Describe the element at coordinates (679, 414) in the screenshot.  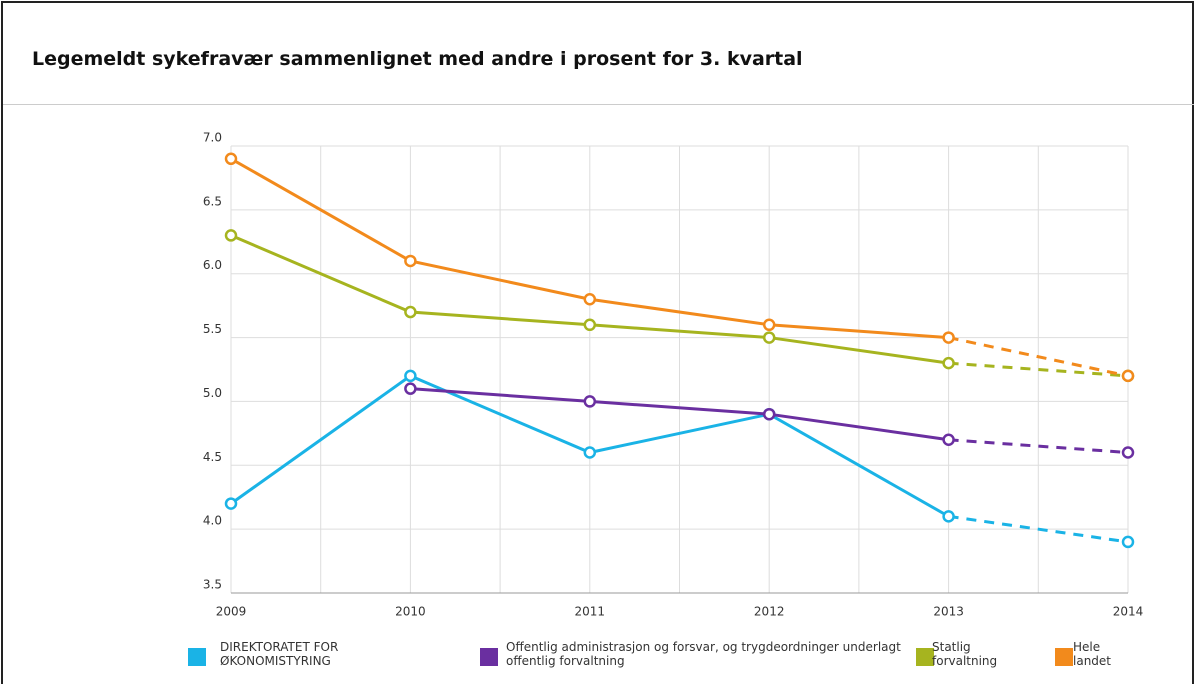
I see `series-line` at that location.